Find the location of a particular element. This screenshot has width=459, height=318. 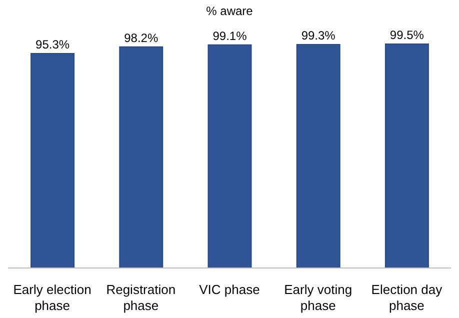

x-tick-label: Early election phase is located at coordinates (52, 297).